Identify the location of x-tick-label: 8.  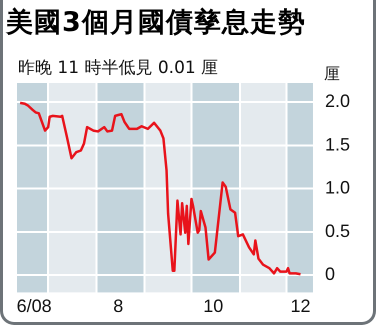
(118, 306).